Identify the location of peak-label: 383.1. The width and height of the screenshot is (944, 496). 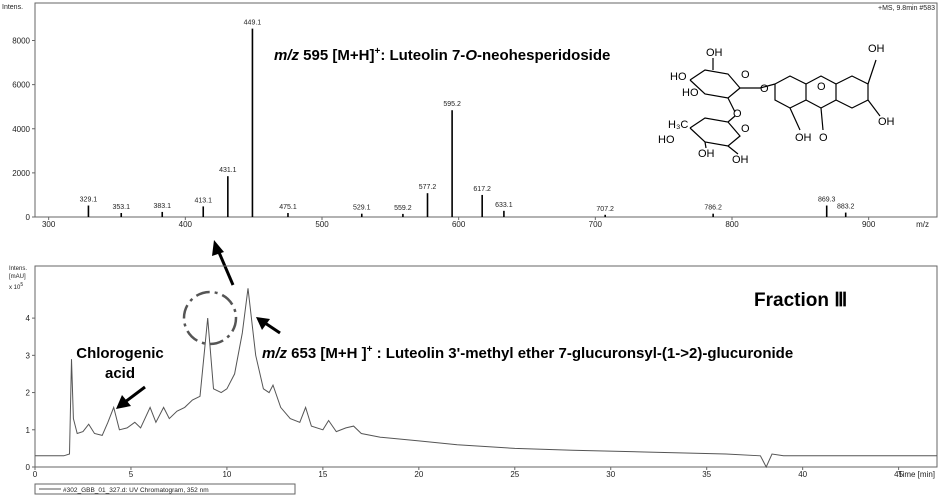
(162, 206).